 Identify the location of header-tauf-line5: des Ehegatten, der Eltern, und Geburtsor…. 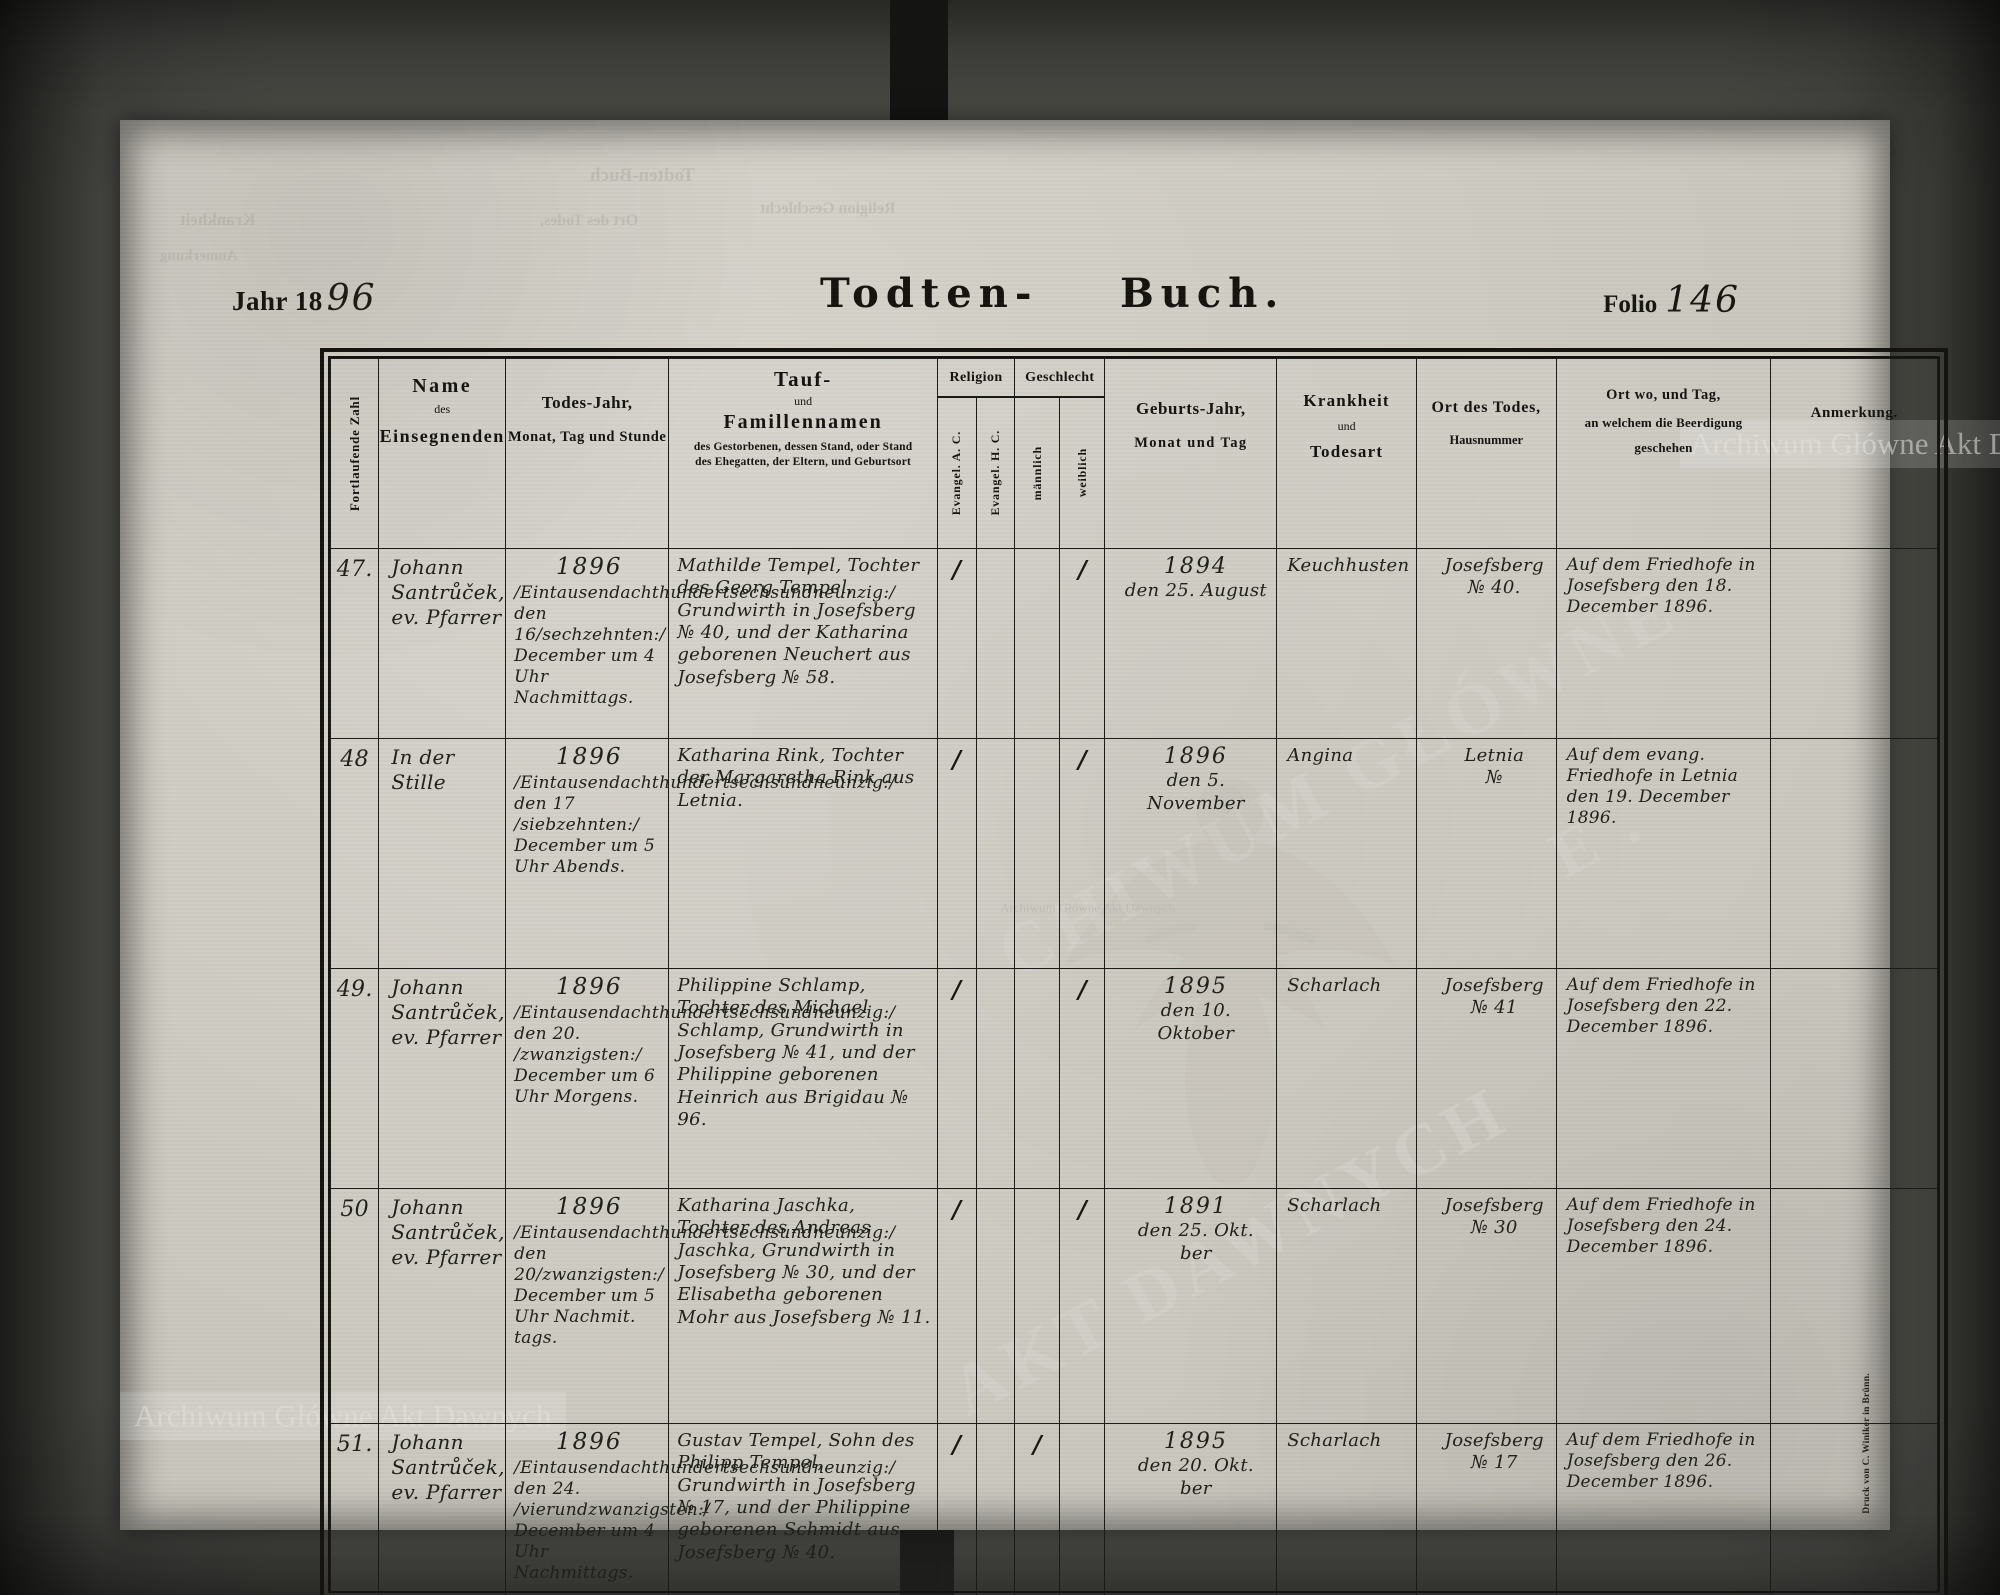
(803, 462).